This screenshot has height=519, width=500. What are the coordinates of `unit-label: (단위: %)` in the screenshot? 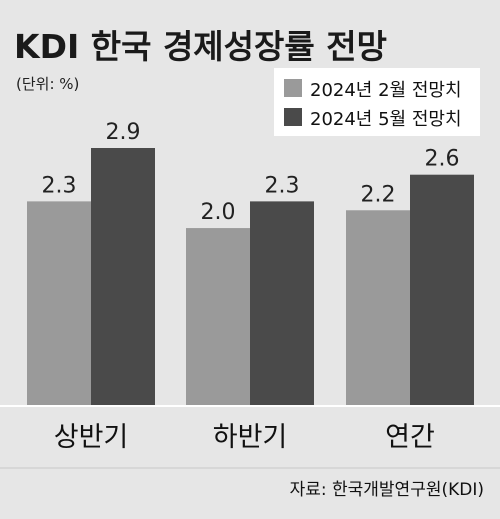 It's located at (47, 84).